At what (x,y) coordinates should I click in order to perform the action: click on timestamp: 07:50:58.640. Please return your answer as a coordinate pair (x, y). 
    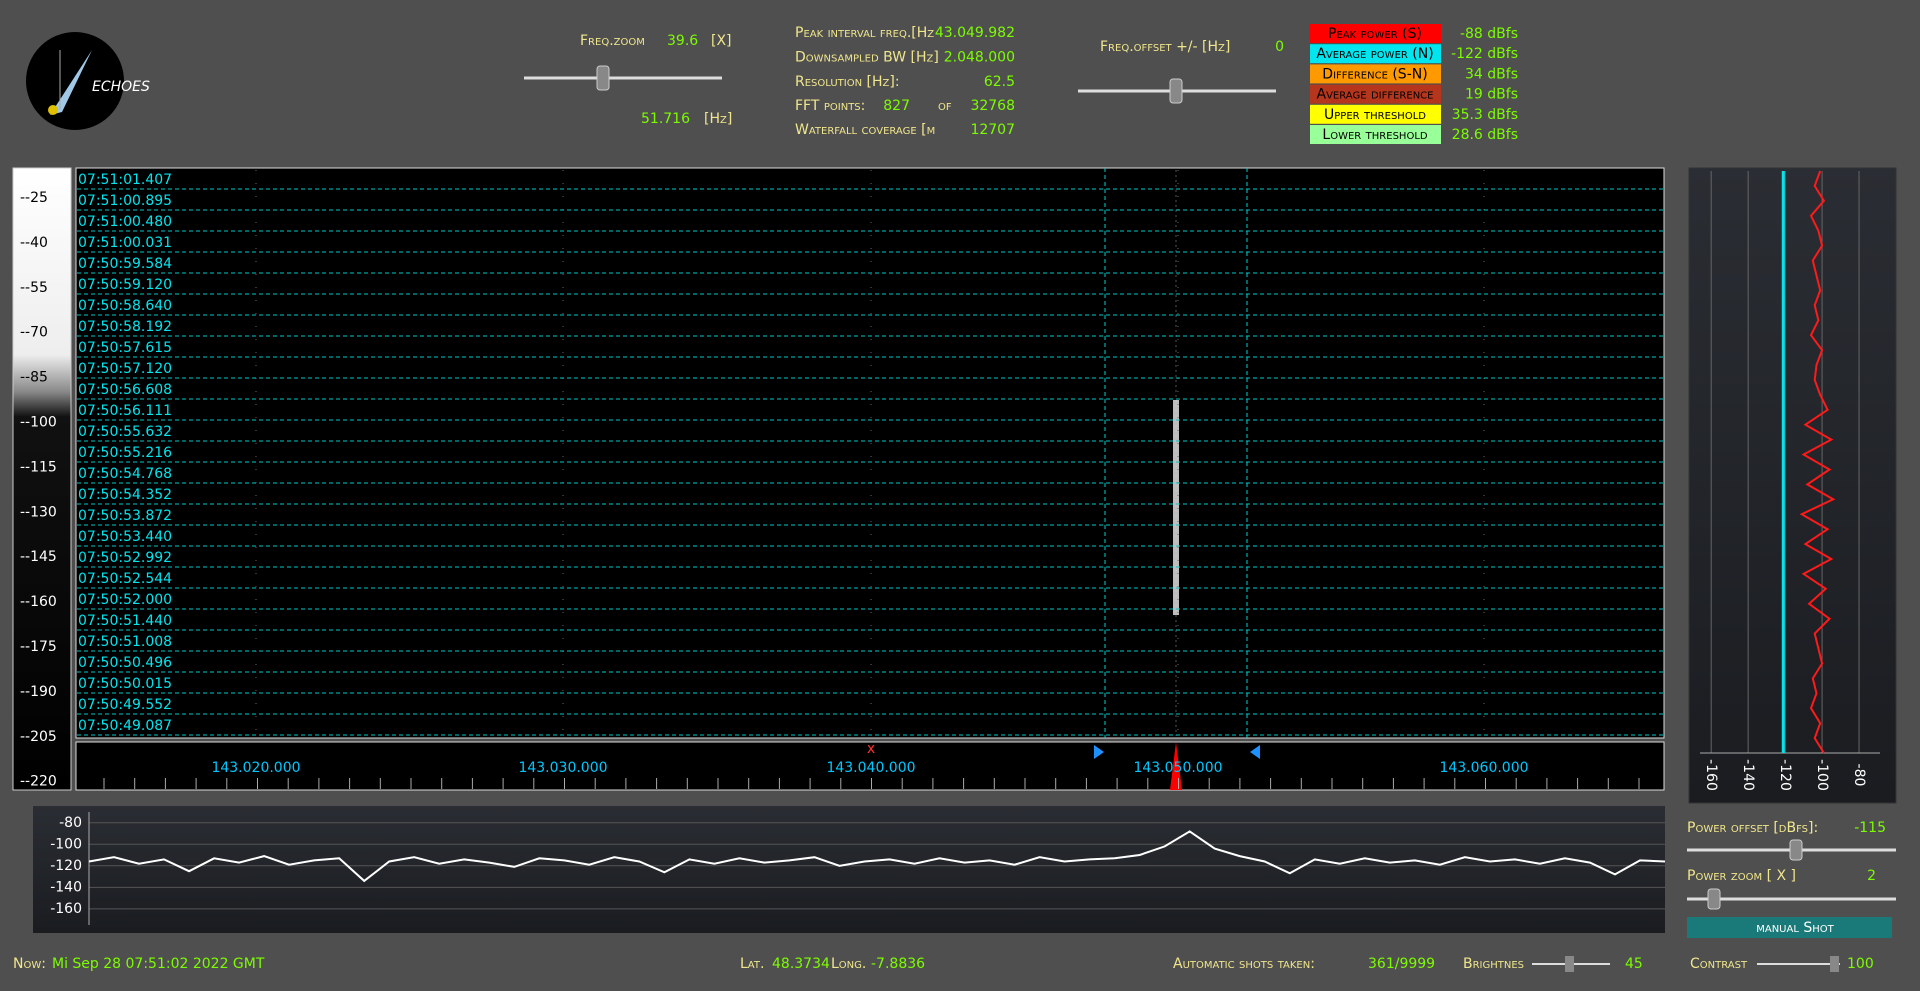
    Looking at the image, I should click on (125, 306).